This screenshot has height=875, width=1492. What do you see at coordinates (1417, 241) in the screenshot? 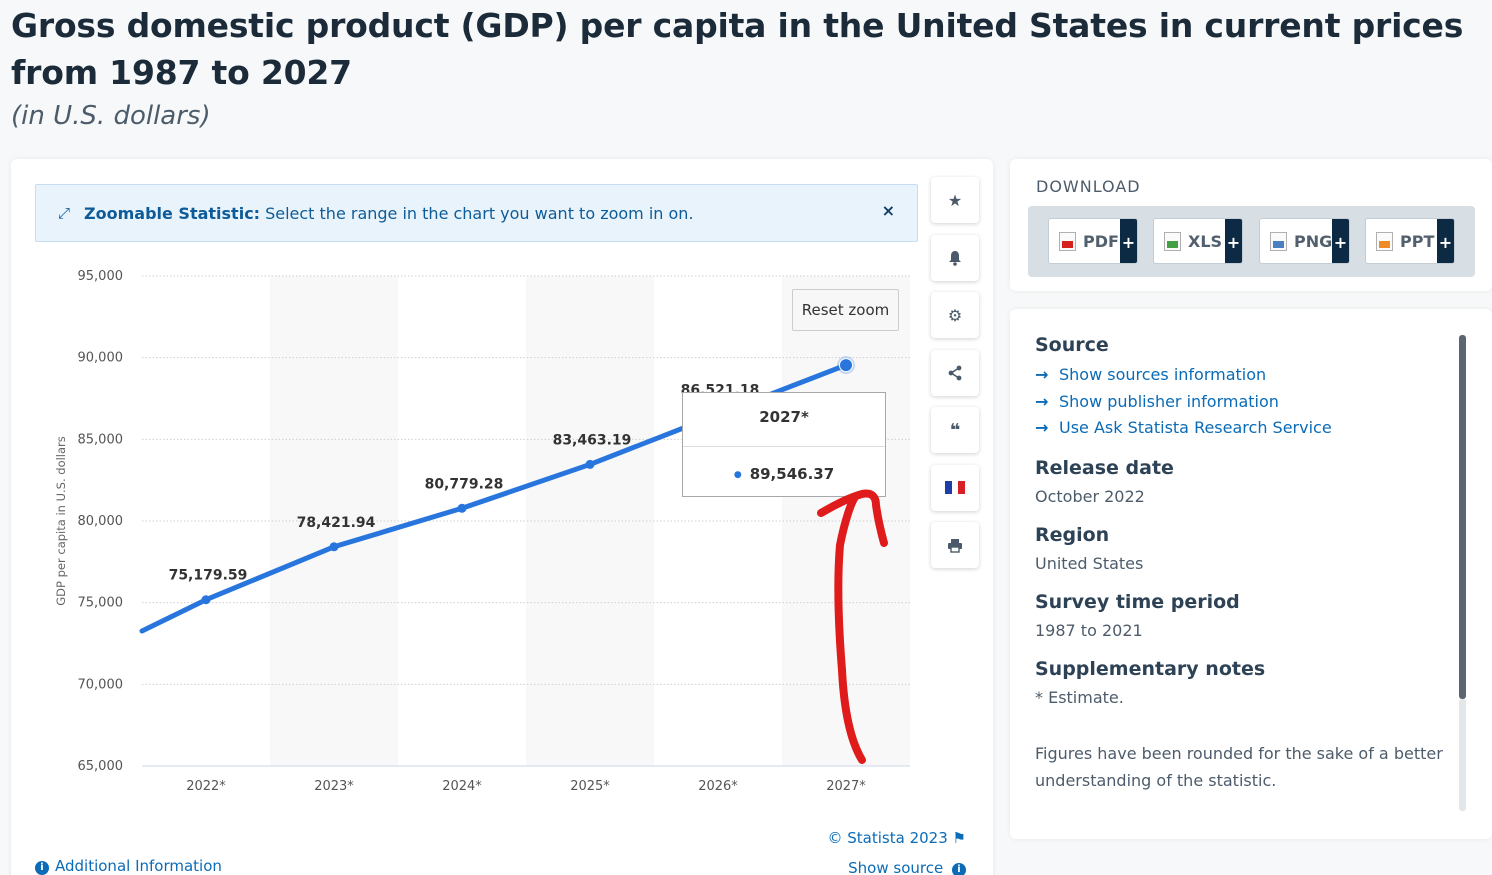
I see `download-ppt-label: PPT` at bounding box center [1417, 241].